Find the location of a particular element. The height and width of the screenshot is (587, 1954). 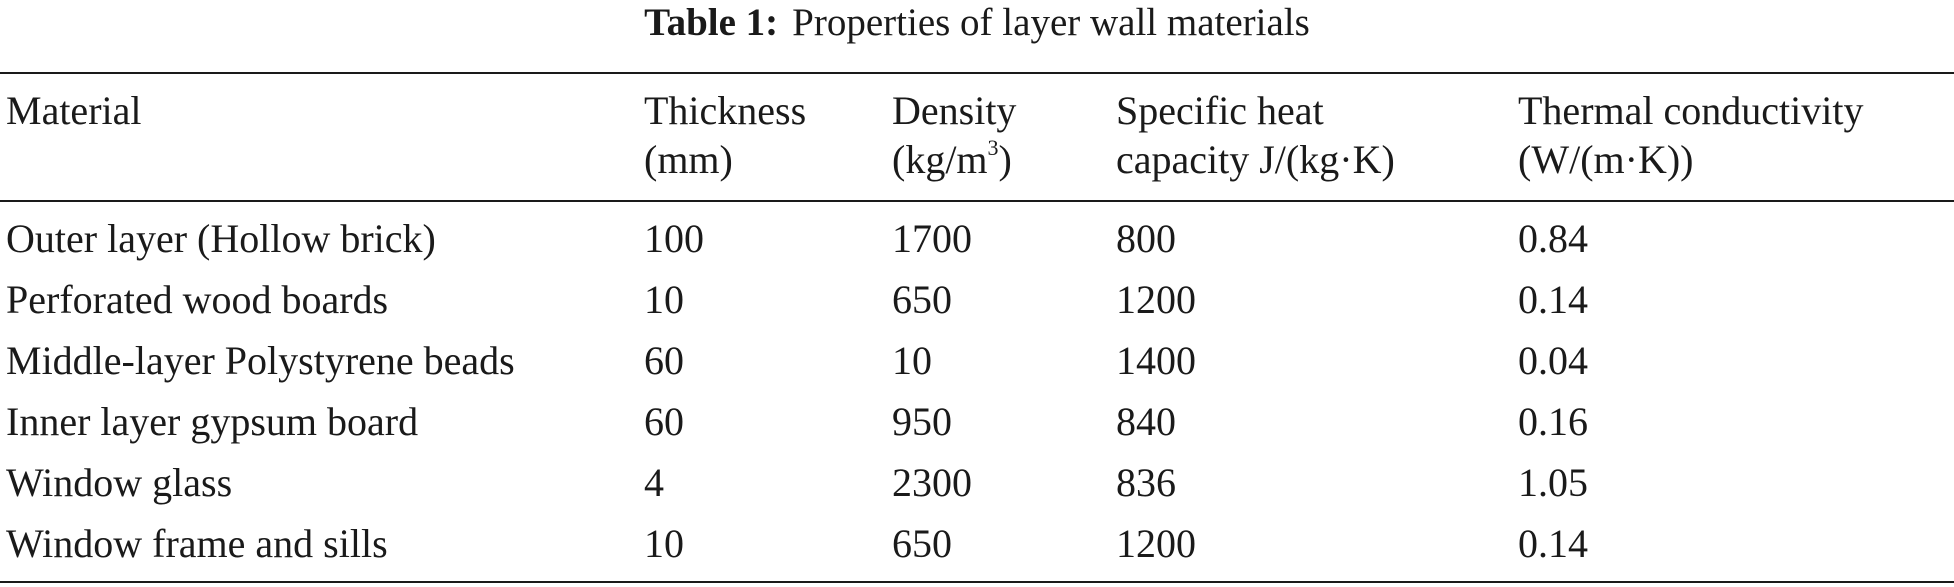

cell-material: Window frame and sills is located at coordinates (197, 543).